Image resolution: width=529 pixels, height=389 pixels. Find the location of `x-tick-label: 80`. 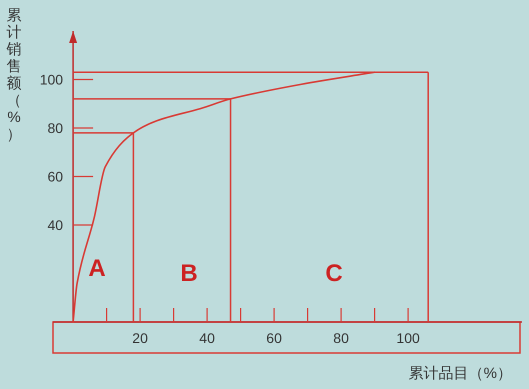

x-tick-label: 80 is located at coordinates (341, 338).